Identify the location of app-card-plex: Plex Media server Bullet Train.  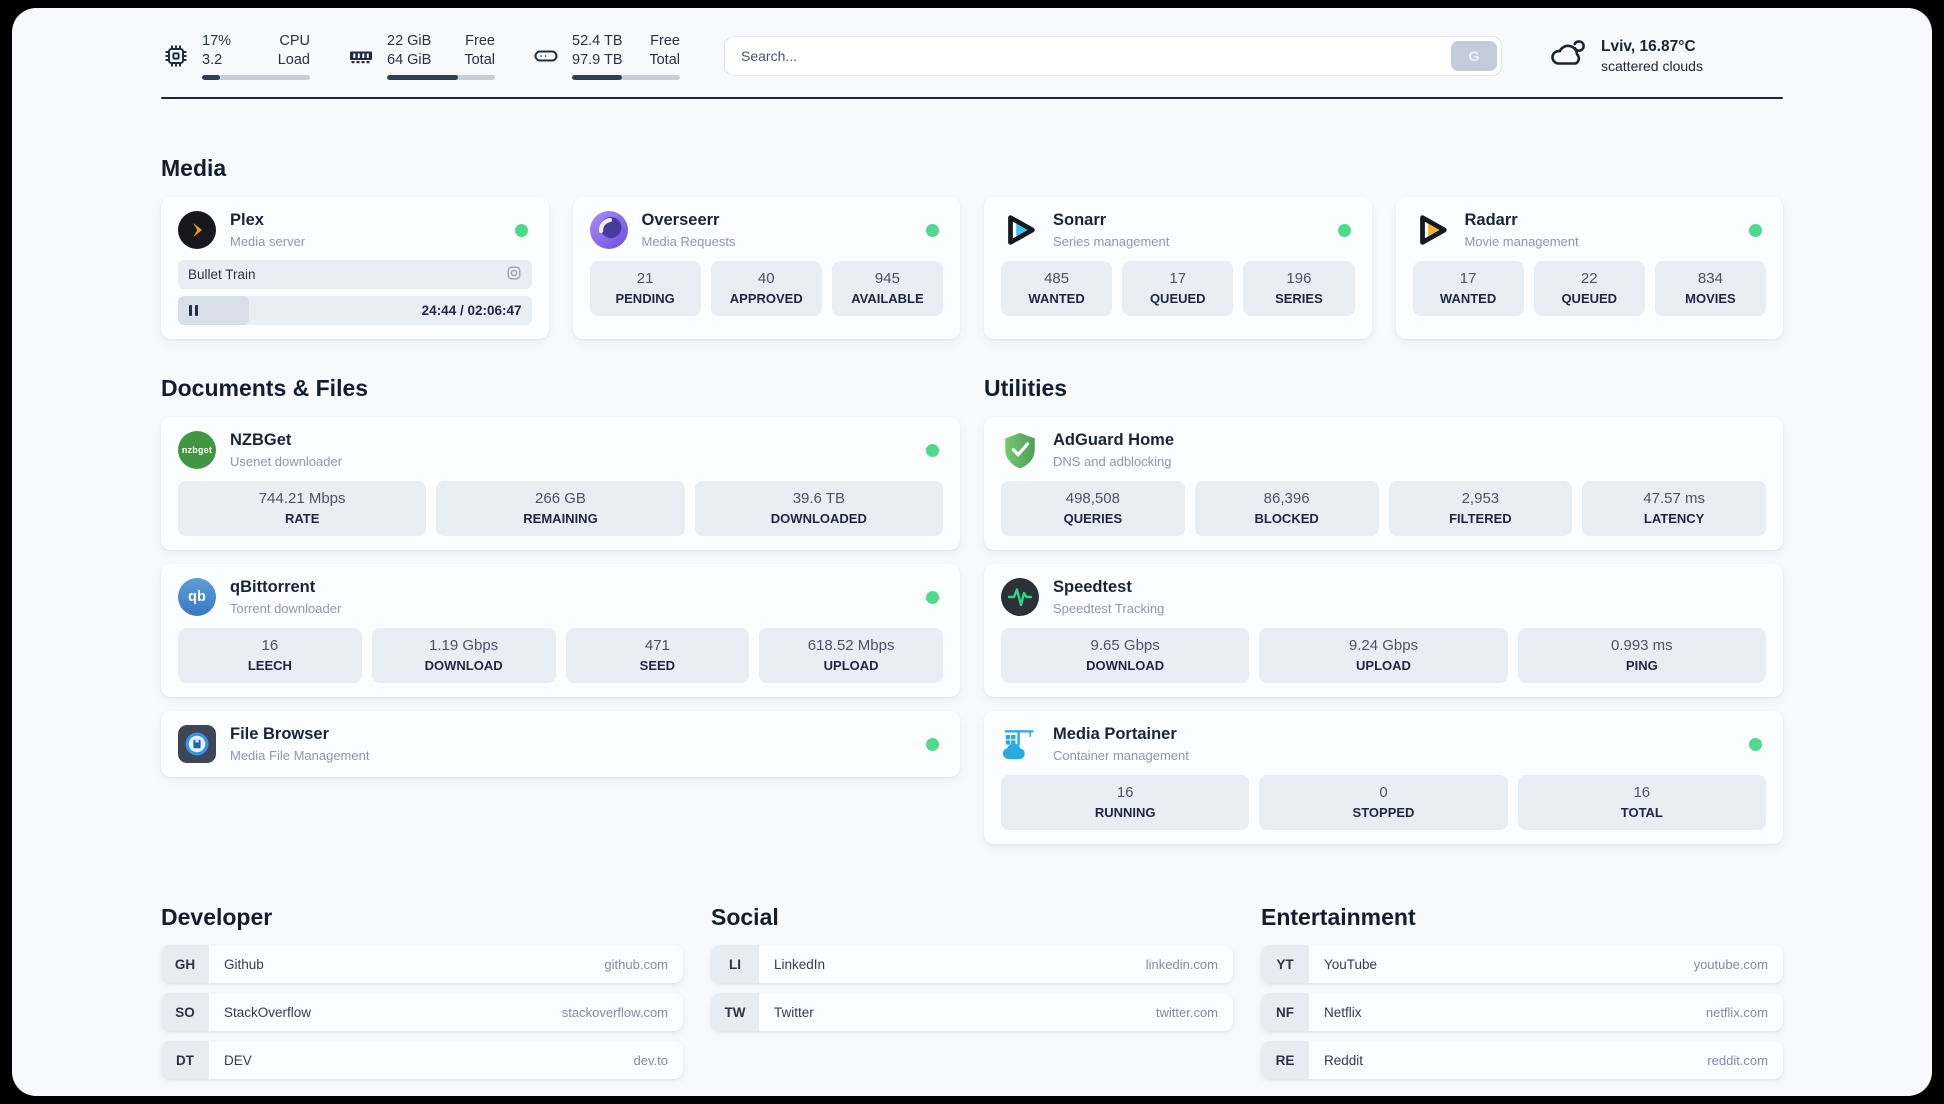
(355, 268).